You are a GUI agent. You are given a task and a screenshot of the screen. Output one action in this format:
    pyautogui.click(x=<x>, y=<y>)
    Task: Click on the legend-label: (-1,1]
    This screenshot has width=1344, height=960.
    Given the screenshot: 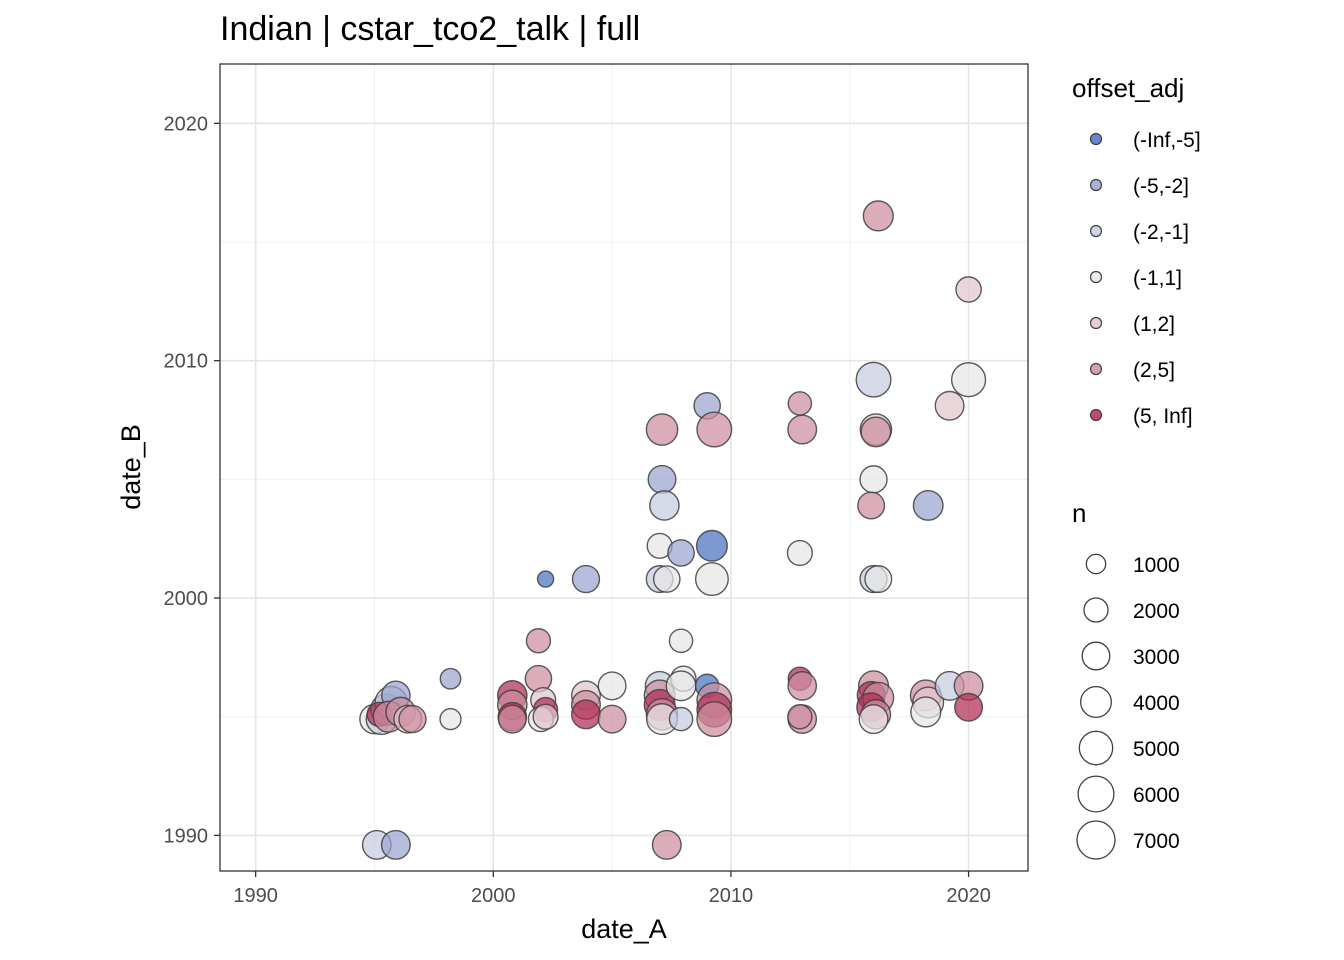 What is the action you would take?
    pyautogui.click(x=1157, y=278)
    